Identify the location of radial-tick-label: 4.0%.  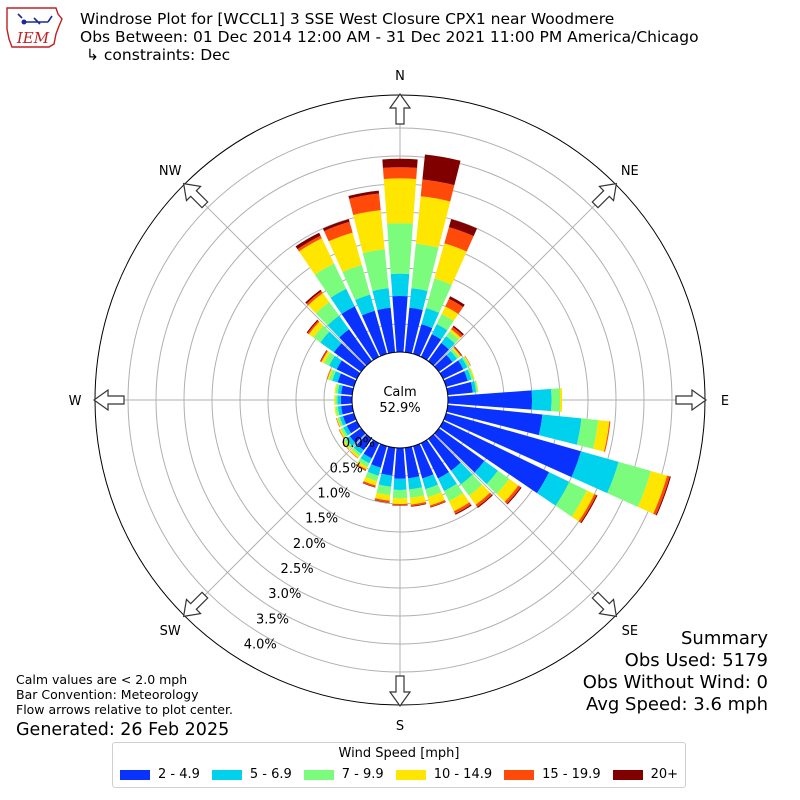
(260, 644).